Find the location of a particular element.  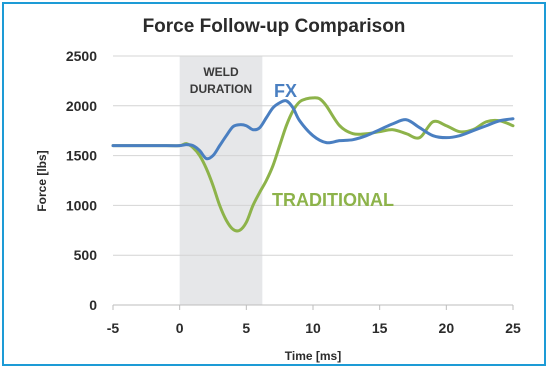

y-axis-label: Force [lbs] is located at coordinates (42, 180).